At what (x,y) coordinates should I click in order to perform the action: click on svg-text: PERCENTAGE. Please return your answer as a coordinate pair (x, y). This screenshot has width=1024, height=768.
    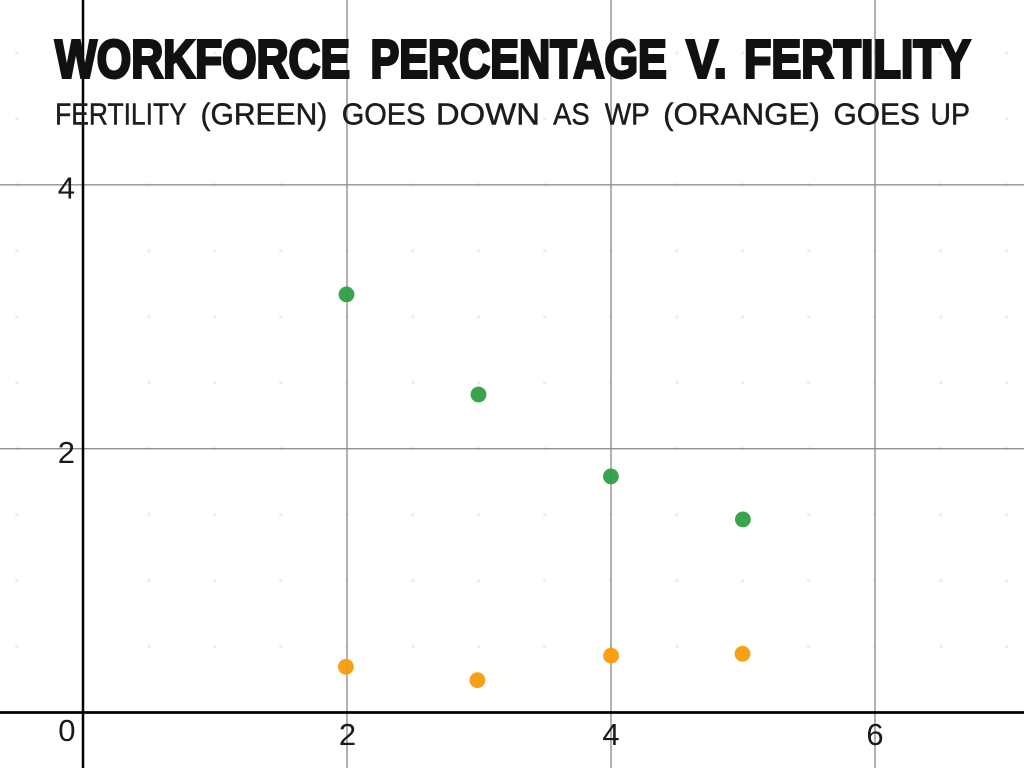
    Looking at the image, I should click on (519, 59).